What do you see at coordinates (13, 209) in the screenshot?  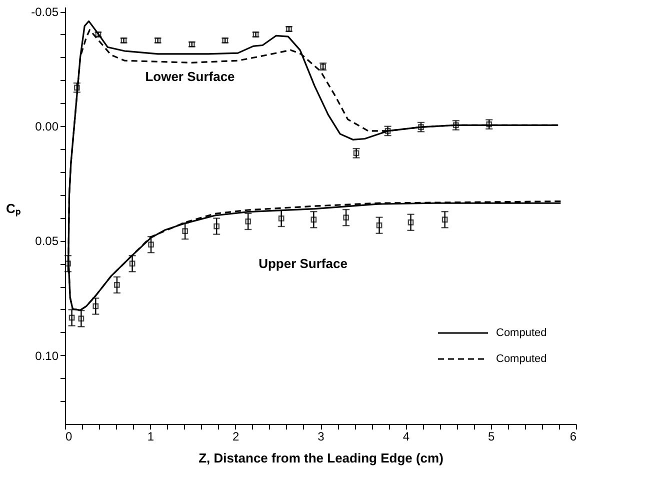 I see `y-axis-title: Cₚ` at bounding box center [13, 209].